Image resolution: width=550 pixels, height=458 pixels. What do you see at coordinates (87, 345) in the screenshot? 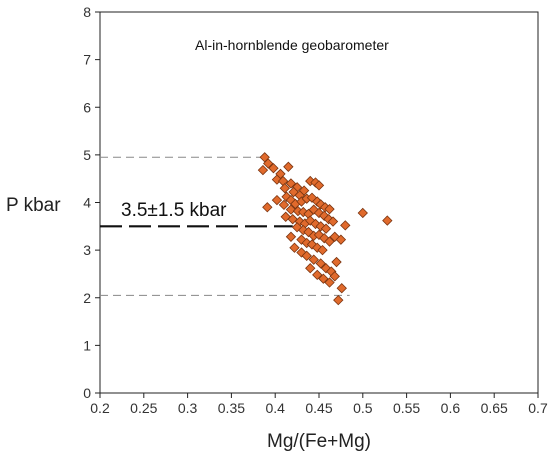
I see `y-tick-label: 1` at bounding box center [87, 345].